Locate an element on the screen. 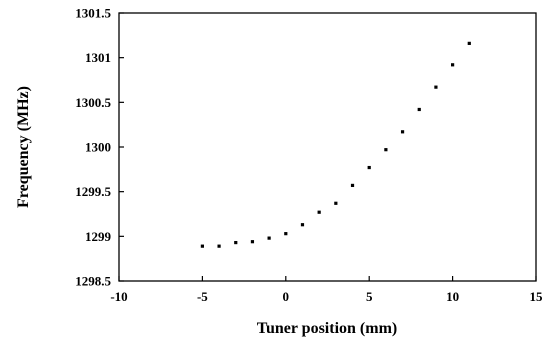 Image resolution: width=544 pixels, height=341 pixels. x-tick-label: 15 is located at coordinates (537, 296).